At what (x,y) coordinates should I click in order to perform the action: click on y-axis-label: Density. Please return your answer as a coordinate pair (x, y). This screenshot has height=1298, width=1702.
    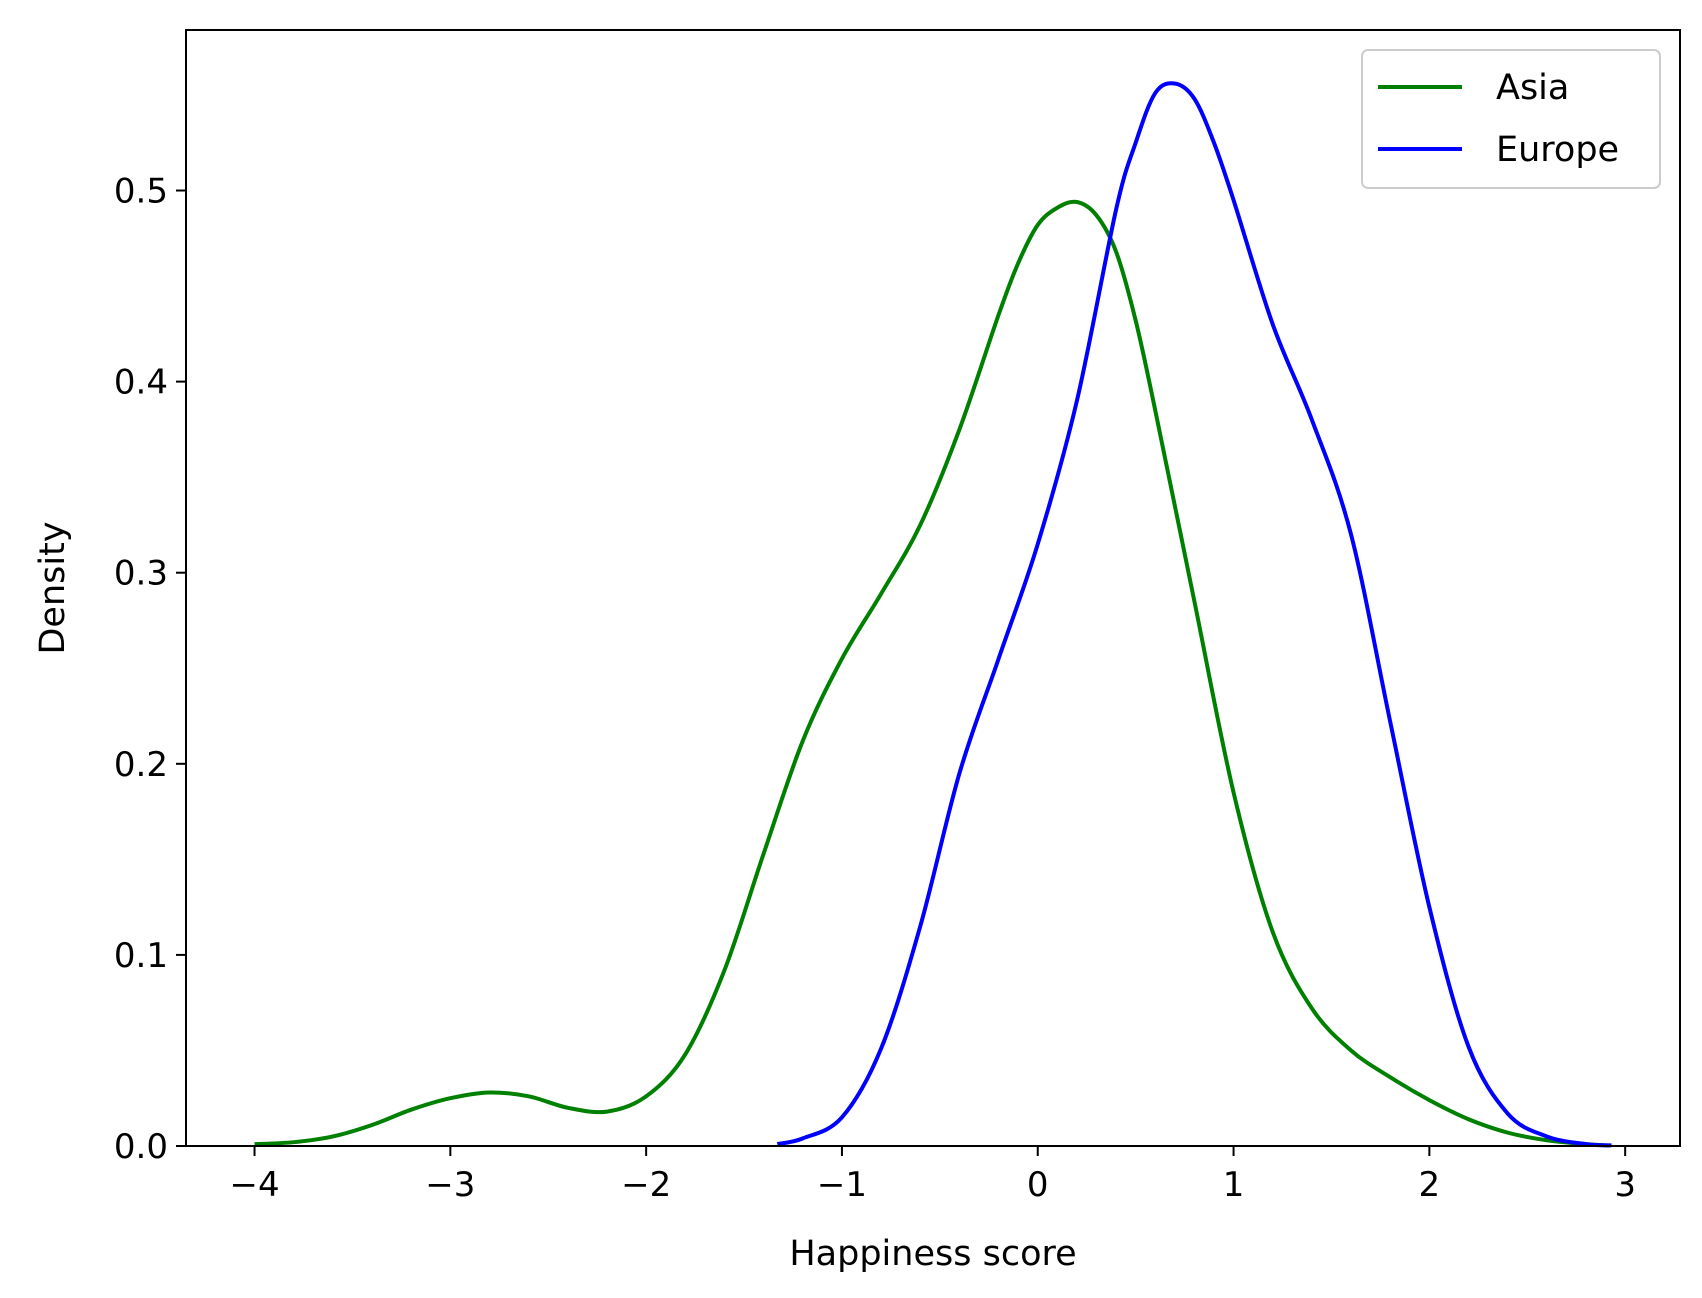
    Looking at the image, I should click on (53, 587).